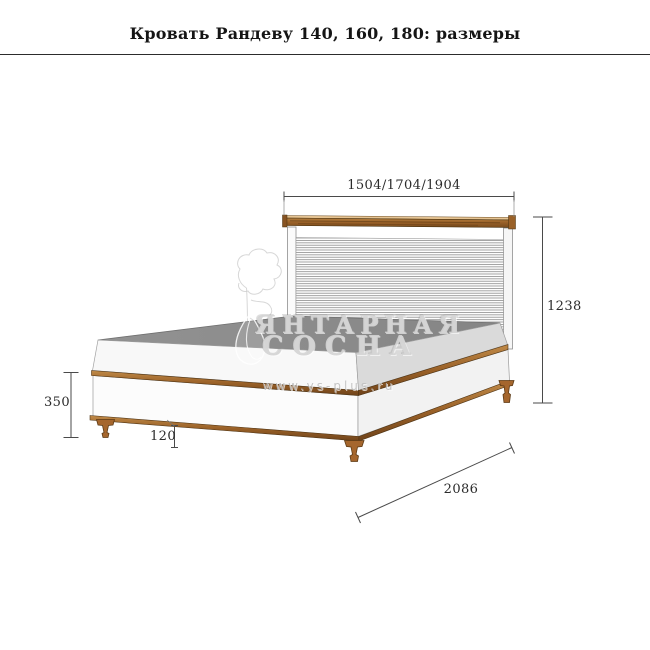 The height and width of the screenshot is (650, 650). Describe the element at coordinates (341, 346) in the screenshot. I see `watermark-title-line2: СОСНА` at that location.